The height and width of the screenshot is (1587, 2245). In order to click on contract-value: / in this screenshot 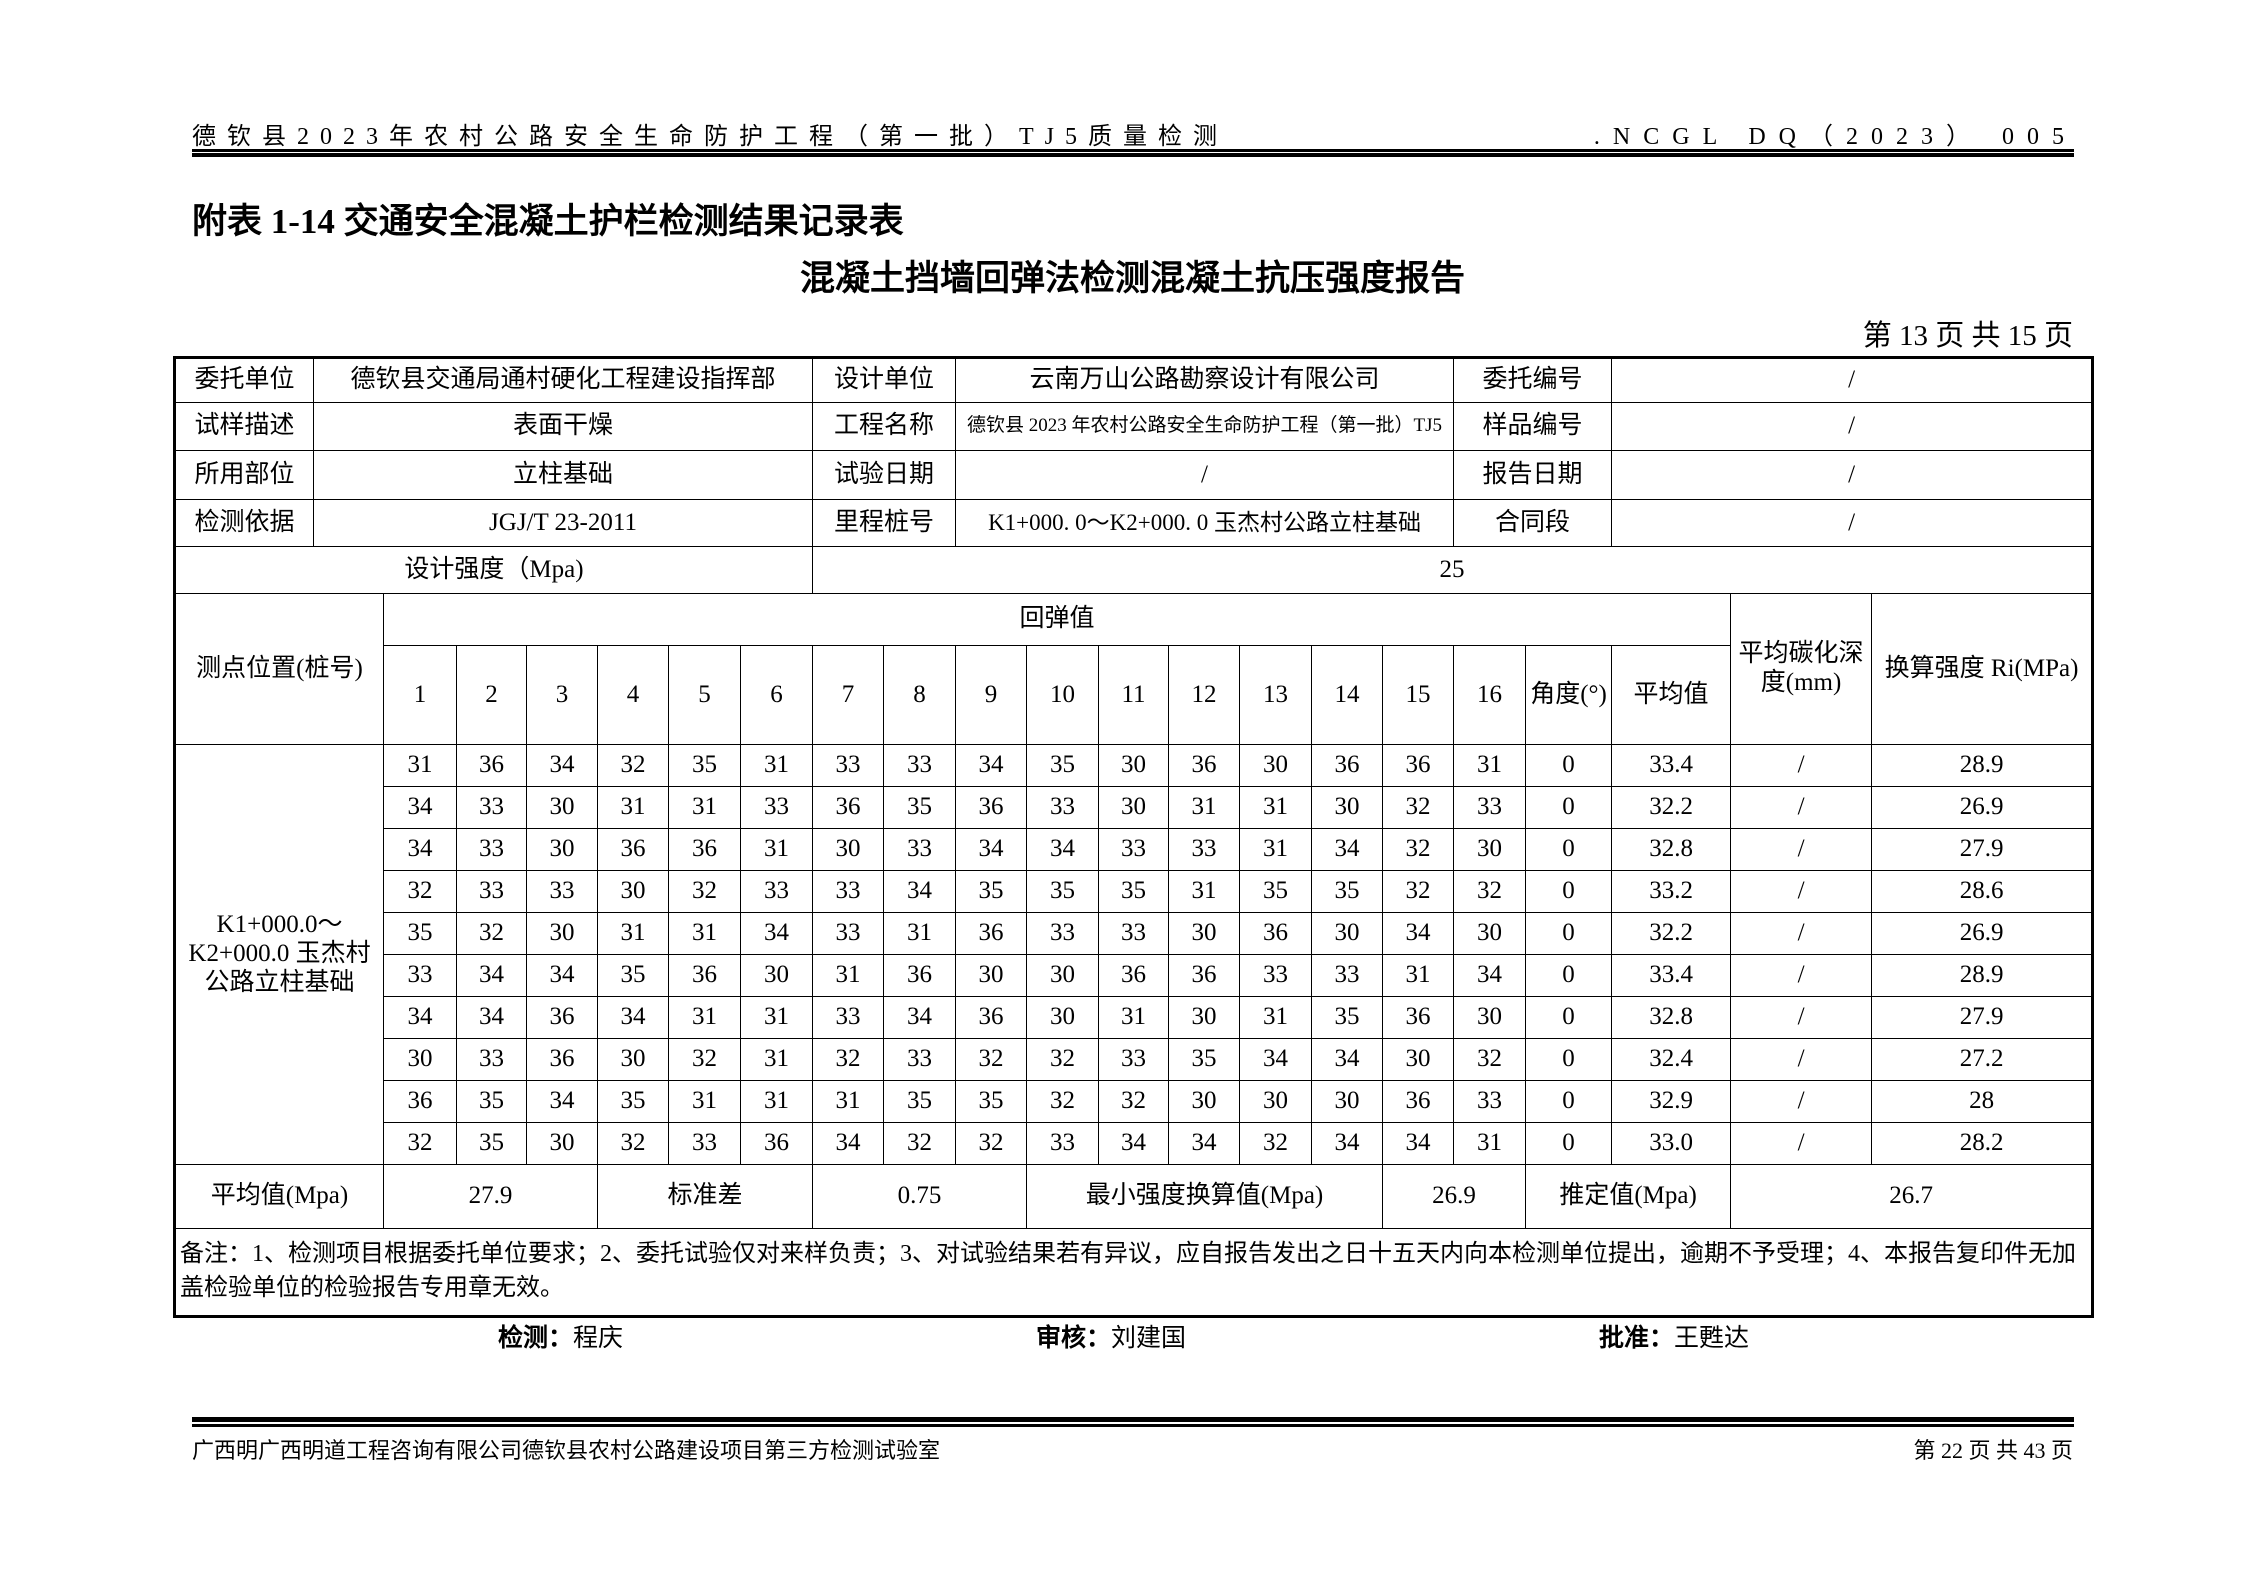, I will do `click(1852, 523)`.